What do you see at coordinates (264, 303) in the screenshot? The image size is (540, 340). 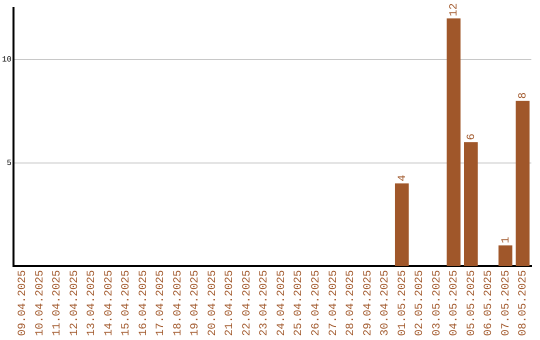 I see `x-tick-label: 23.04.2025` at bounding box center [264, 303].